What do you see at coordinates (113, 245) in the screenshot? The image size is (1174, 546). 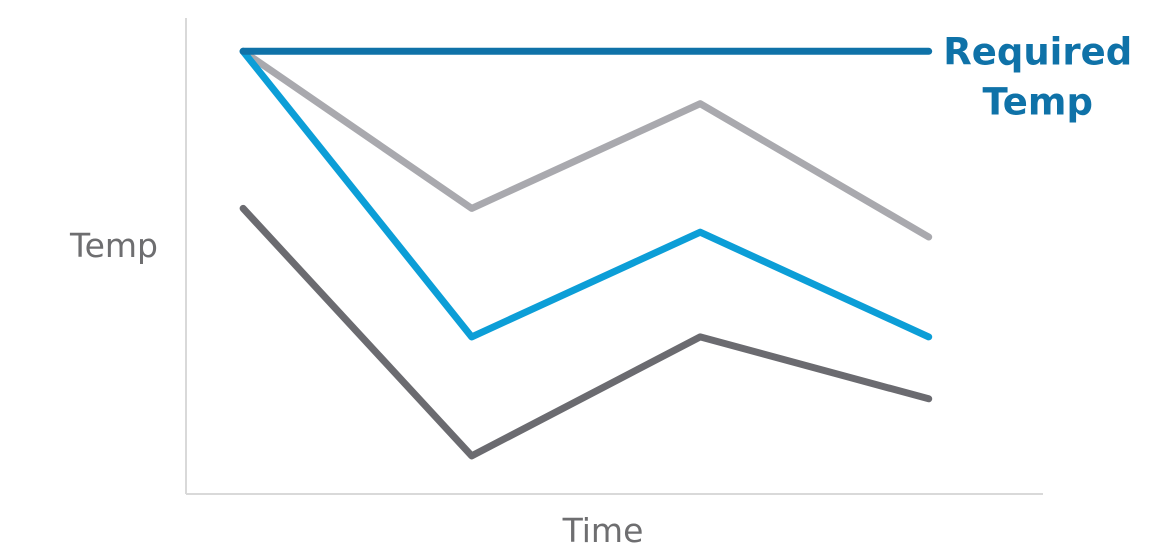 I see `y-axis-label: Temp` at bounding box center [113, 245].